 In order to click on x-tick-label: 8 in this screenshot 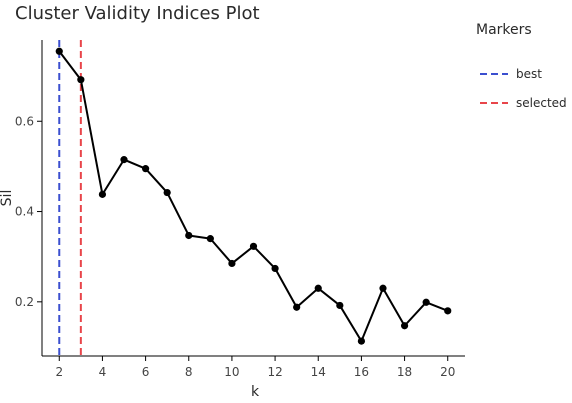, I will do `click(189, 372)`.